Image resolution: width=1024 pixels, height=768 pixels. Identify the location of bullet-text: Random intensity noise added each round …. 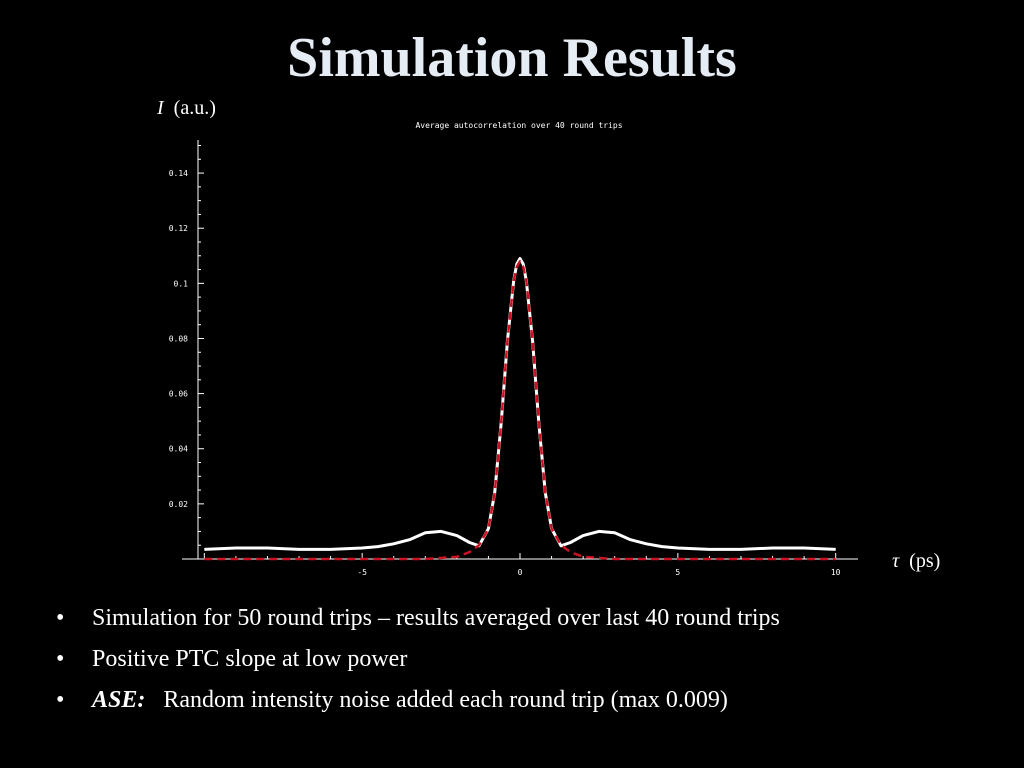
(445, 700).